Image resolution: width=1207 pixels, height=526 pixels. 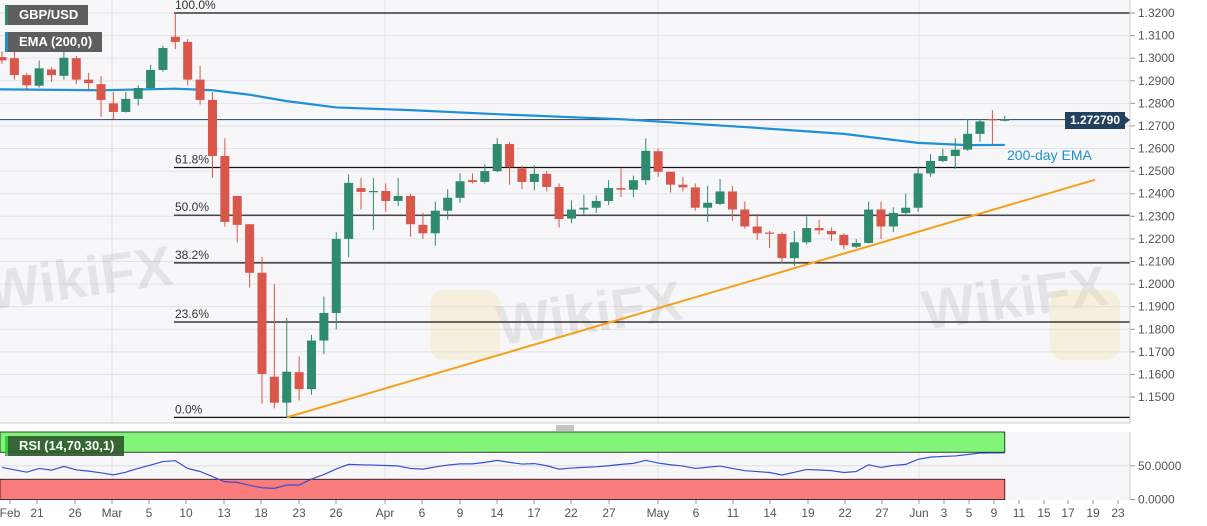 I want to click on y-tick-label: 1.2500, so click(x=1156, y=171).